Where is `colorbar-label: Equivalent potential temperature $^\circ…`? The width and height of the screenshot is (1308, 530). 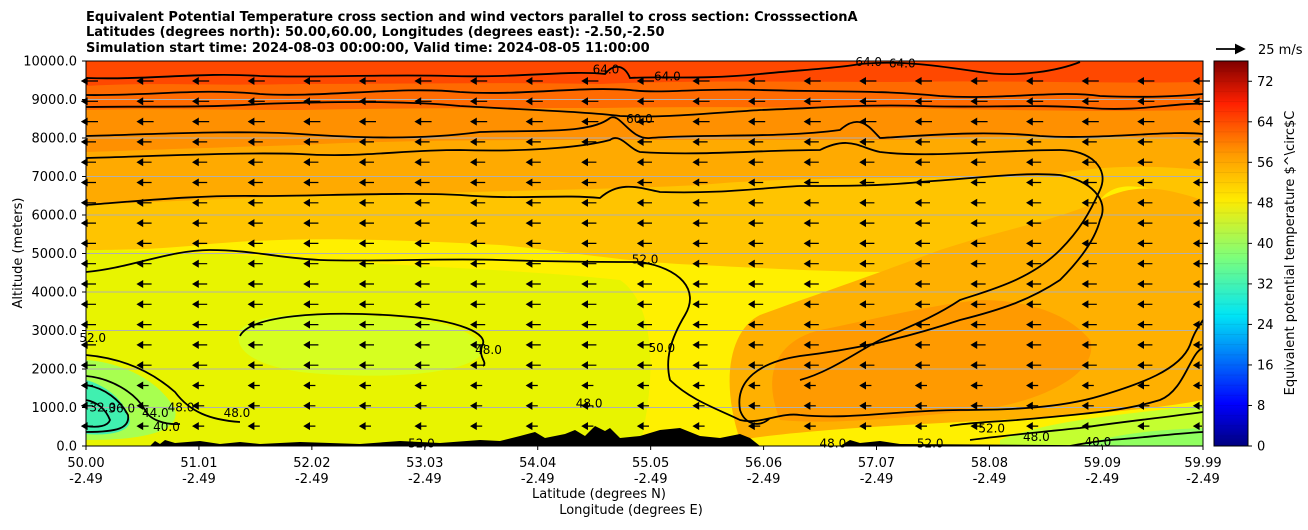
colorbar-label: Equivalent potential temperature $^\circ… is located at coordinates (1290, 253).